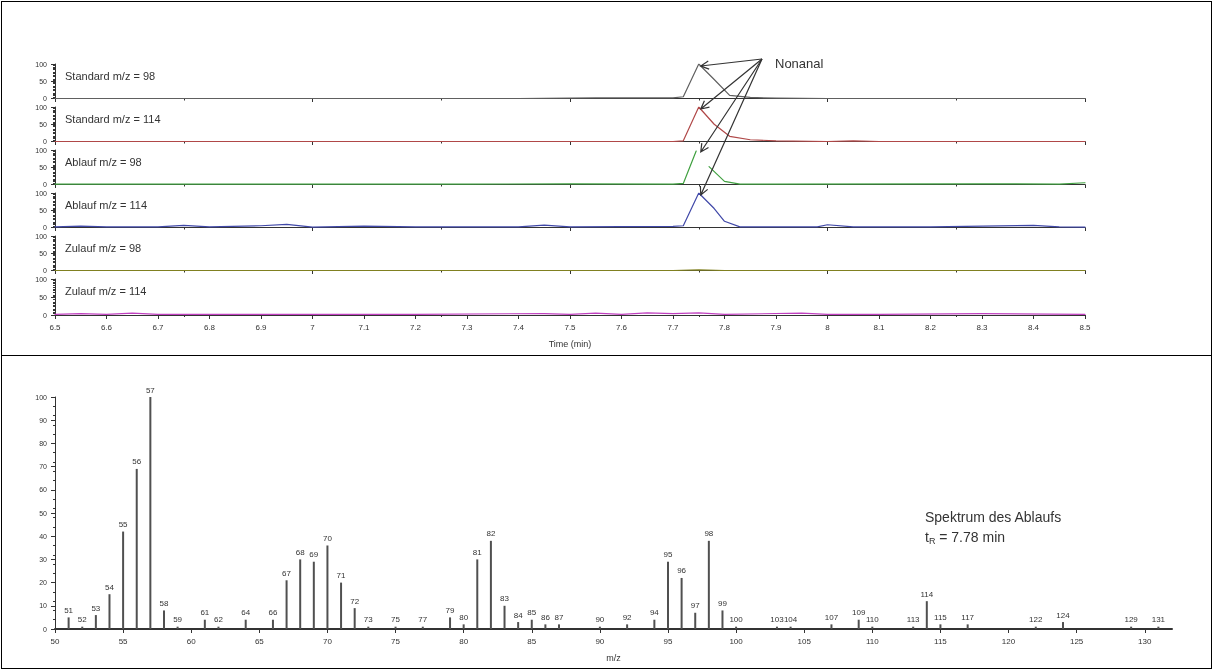 This screenshot has width=1213, height=670. Describe the element at coordinates (69, 610) in the screenshot. I see `annotation: 51` at that location.